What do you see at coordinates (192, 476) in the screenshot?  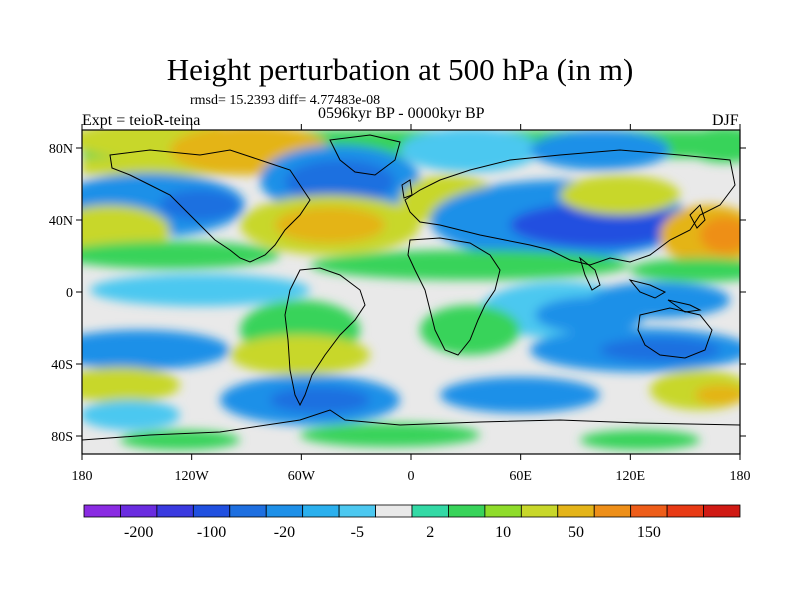 I see `lon-tick-label: 120W` at bounding box center [192, 476].